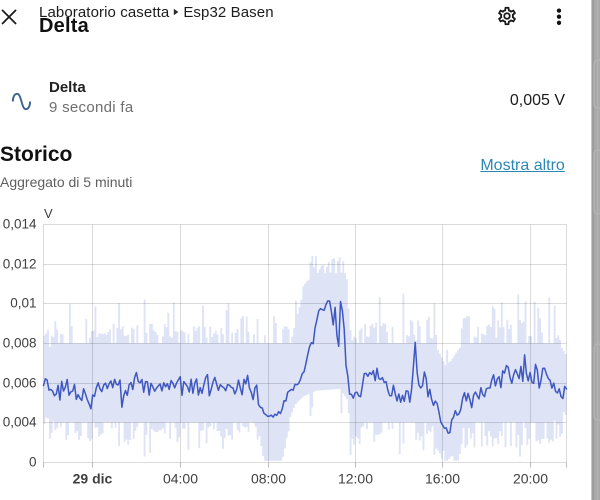 This screenshot has height=500, width=600. What do you see at coordinates (442, 479) in the screenshot?
I see `svg-text: 16:00` at bounding box center [442, 479].